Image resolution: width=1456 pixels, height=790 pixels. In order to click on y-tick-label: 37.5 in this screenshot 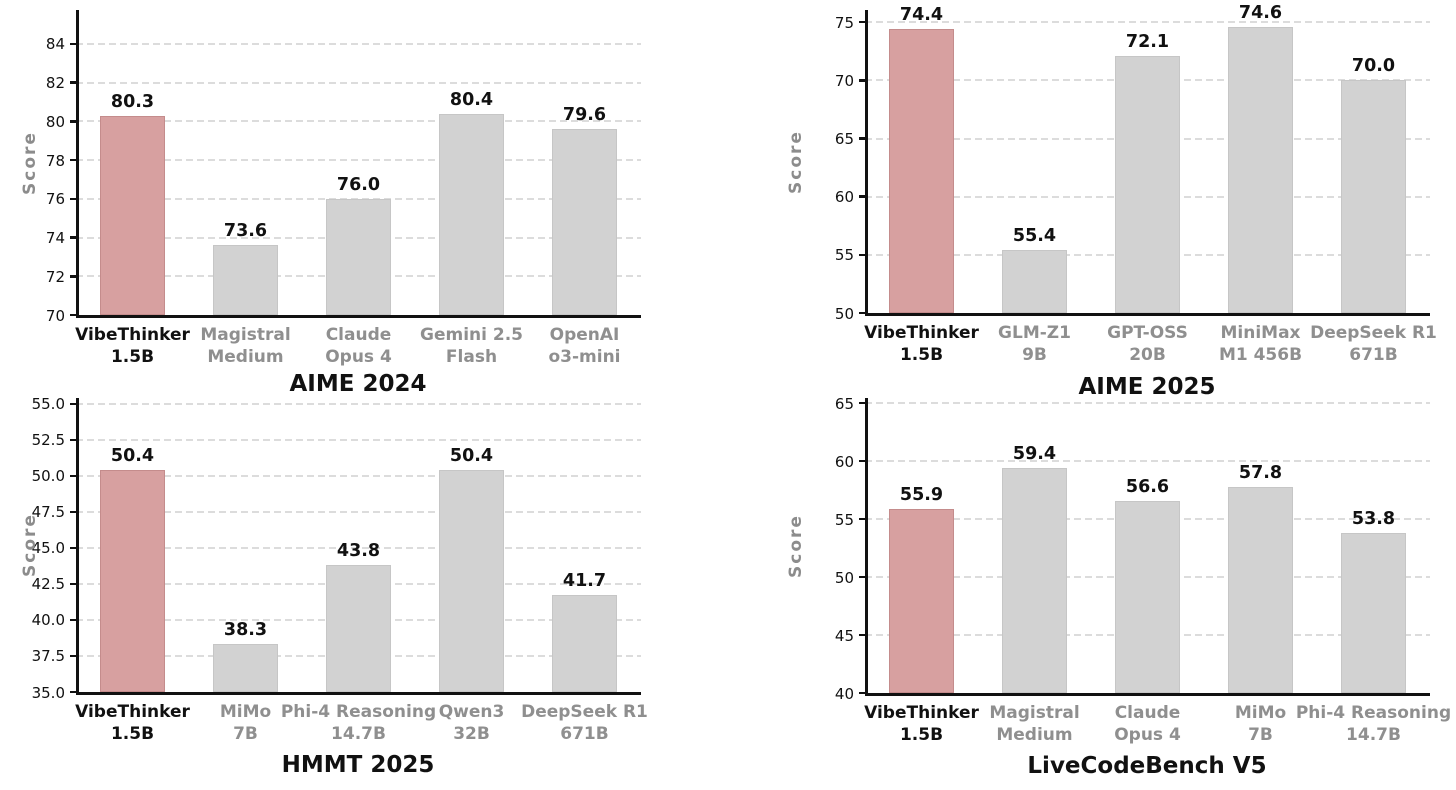, I will do `click(48, 656)`.